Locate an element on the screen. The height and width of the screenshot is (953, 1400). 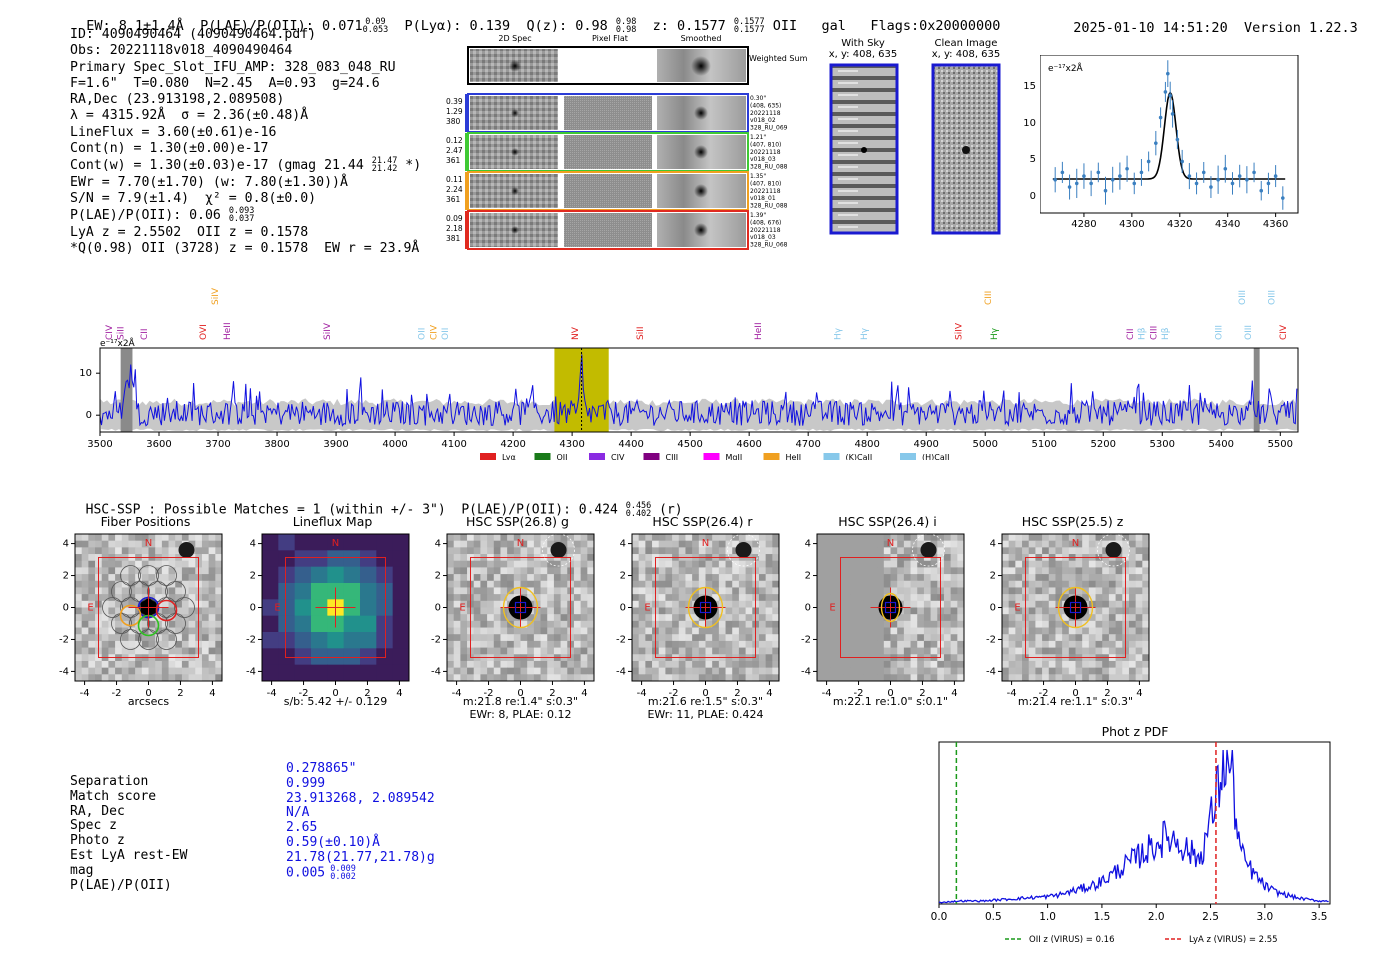
photz-xtick: 3.0 is located at coordinates (1264, 917).